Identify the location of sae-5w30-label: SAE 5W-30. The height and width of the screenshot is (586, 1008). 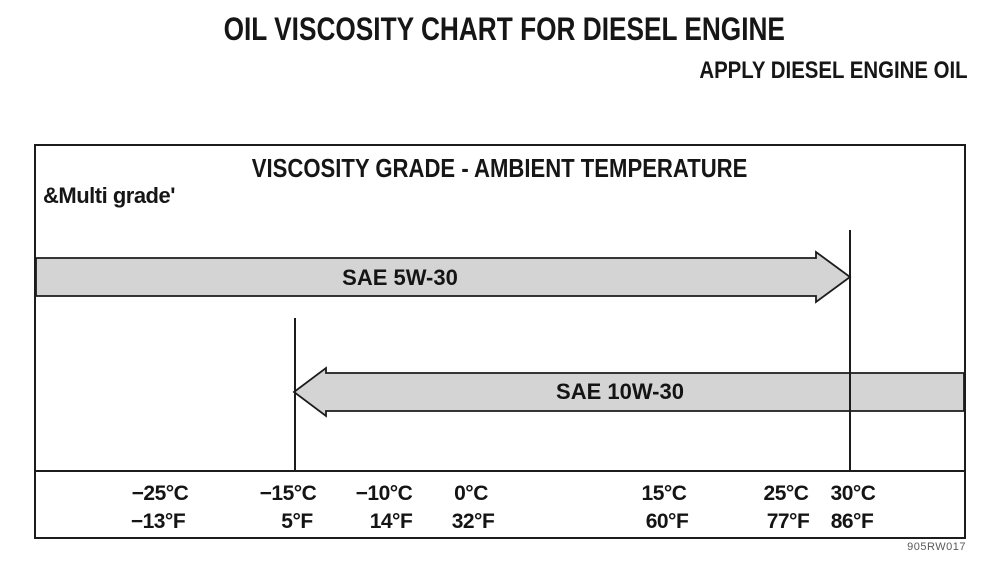
(400, 277).